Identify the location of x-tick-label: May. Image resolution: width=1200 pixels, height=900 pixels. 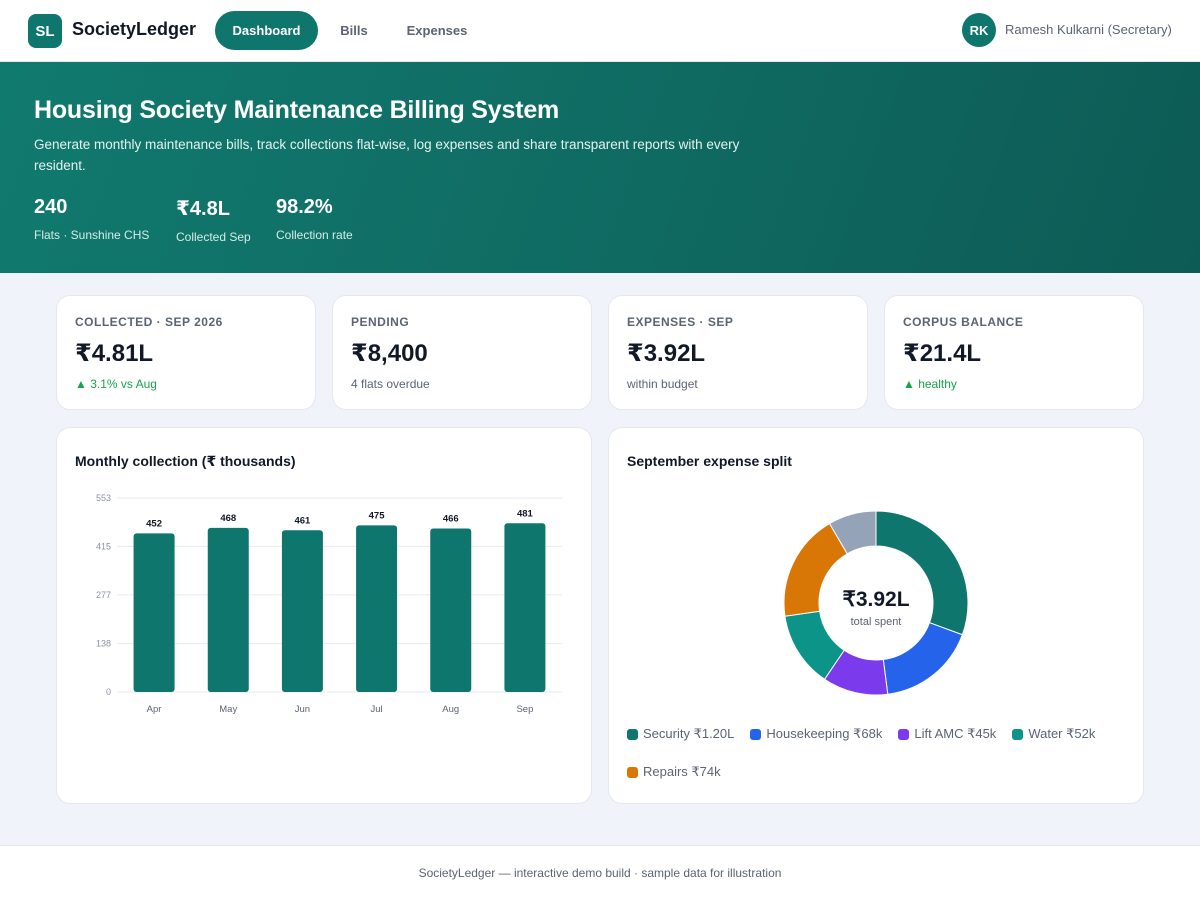
(228, 709).